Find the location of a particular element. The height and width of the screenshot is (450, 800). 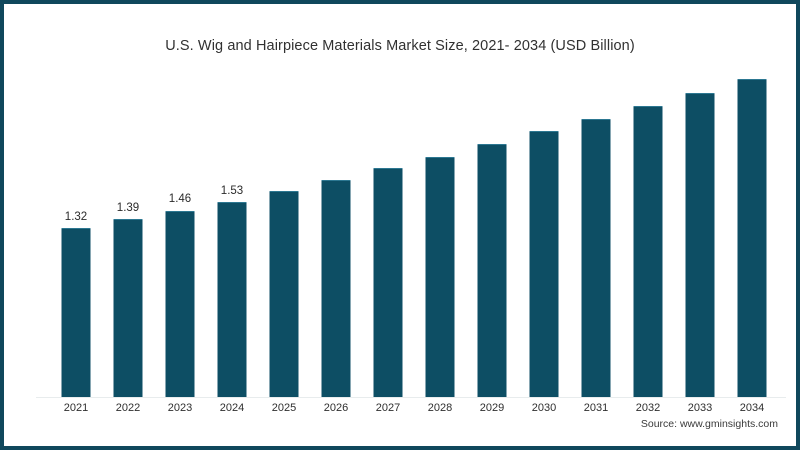

x-tick-label-2028: 2028 is located at coordinates (440, 408).